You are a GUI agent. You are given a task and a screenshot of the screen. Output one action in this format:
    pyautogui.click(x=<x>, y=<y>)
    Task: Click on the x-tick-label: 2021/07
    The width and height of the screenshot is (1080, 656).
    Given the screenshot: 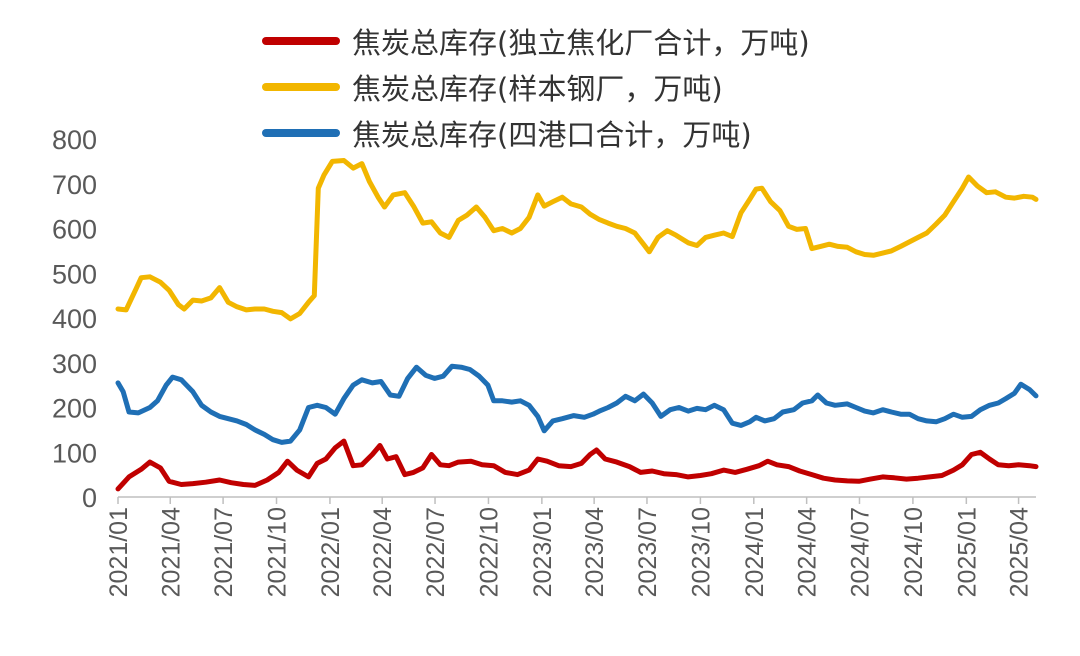 What is the action you would take?
    pyautogui.click(x=224, y=552)
    